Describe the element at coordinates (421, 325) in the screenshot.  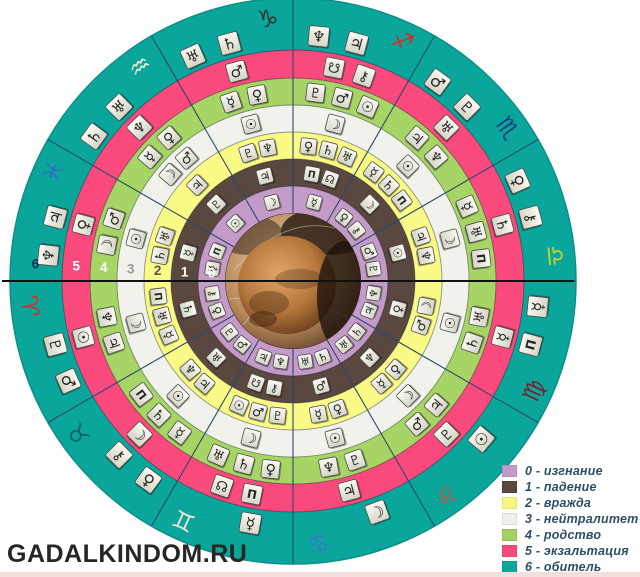
I see `planet-box-virgo-2-mars: ♂` at that location.